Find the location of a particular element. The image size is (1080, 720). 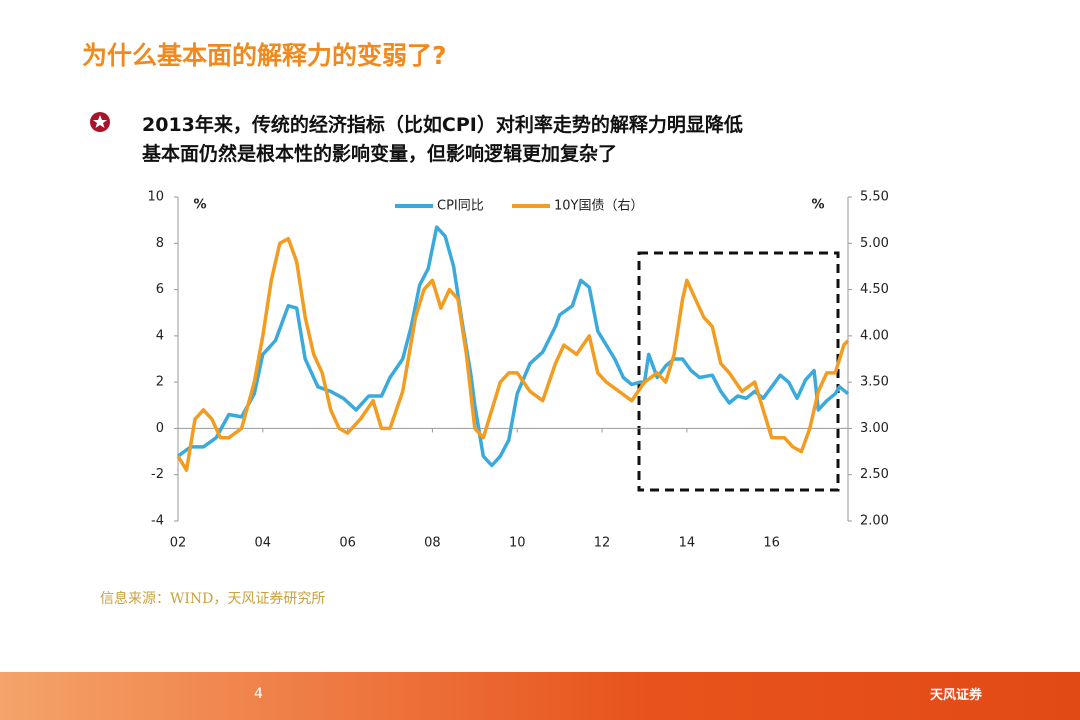

legend-label: CPI同比 is located at coordinates (460, 206).